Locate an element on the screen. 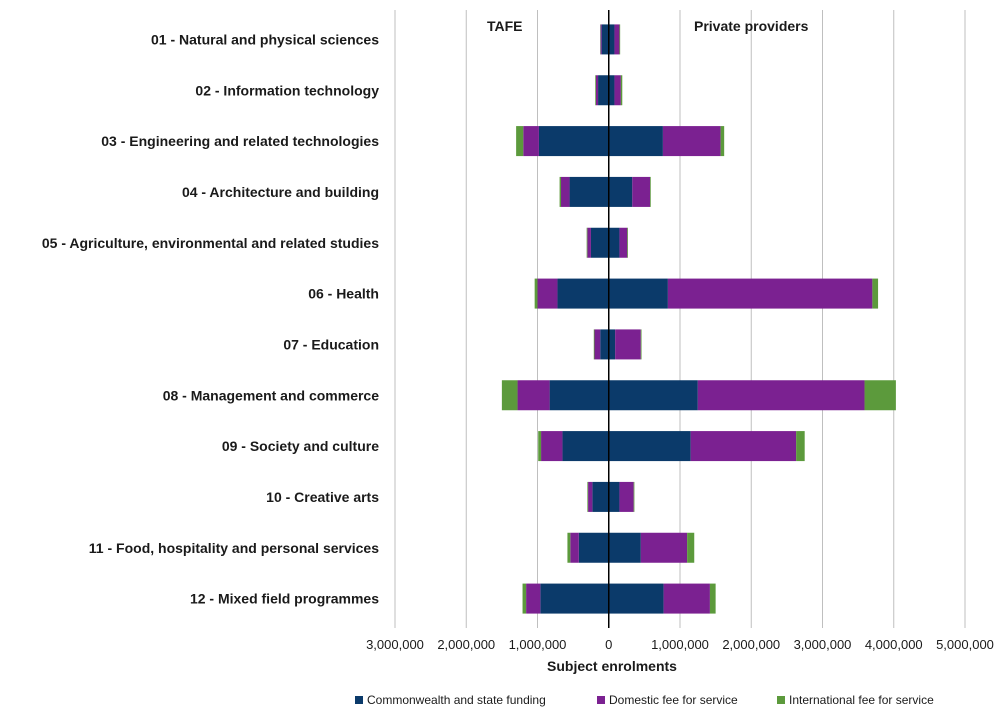  category-label: 06 - Health is located at coordinates (343, 294).